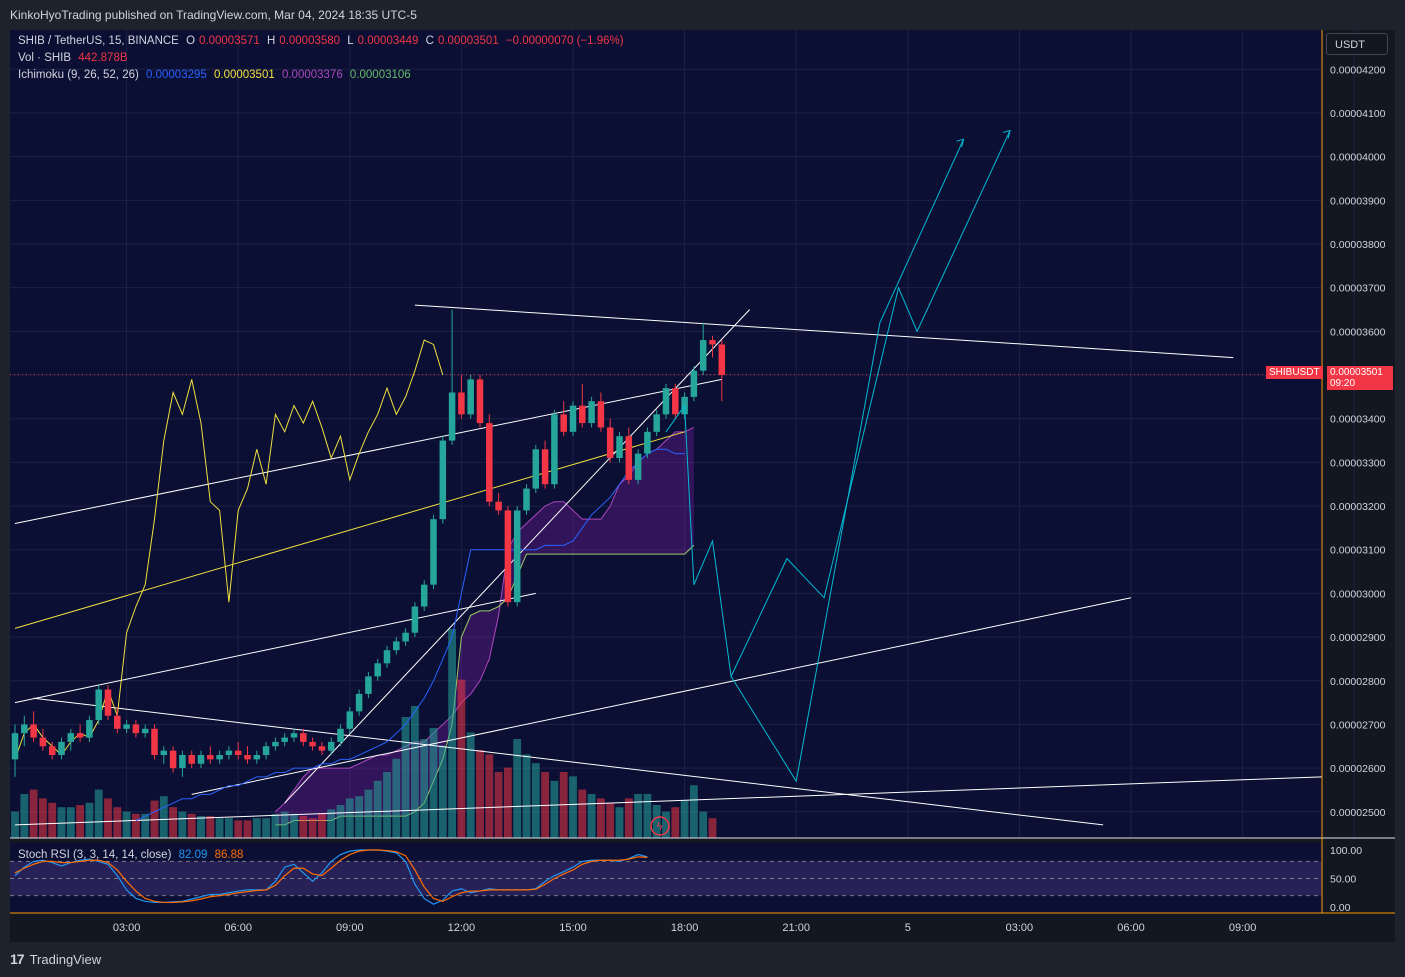 The height and width of the screenshot is (977, 1405). I want to click on legend-ich-spana: 0.00003106, so click(380, 75).